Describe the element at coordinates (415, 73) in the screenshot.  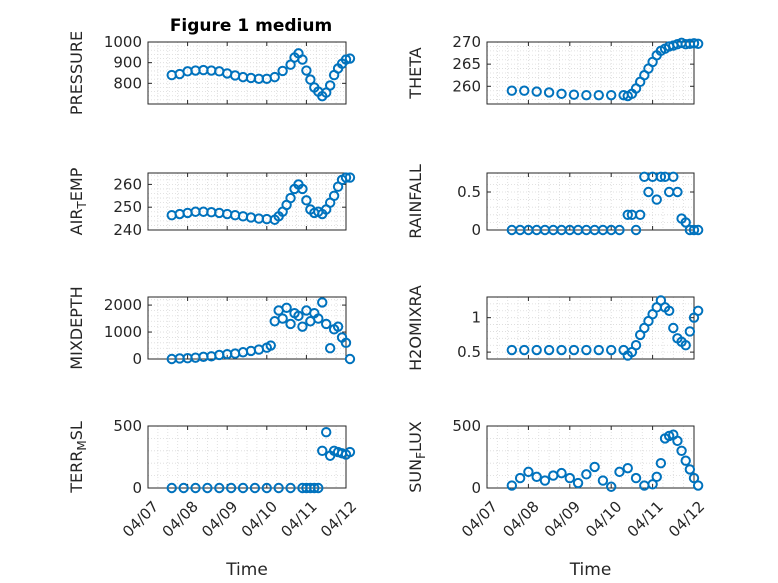
I see `y-axis-label: THETA` at that location.